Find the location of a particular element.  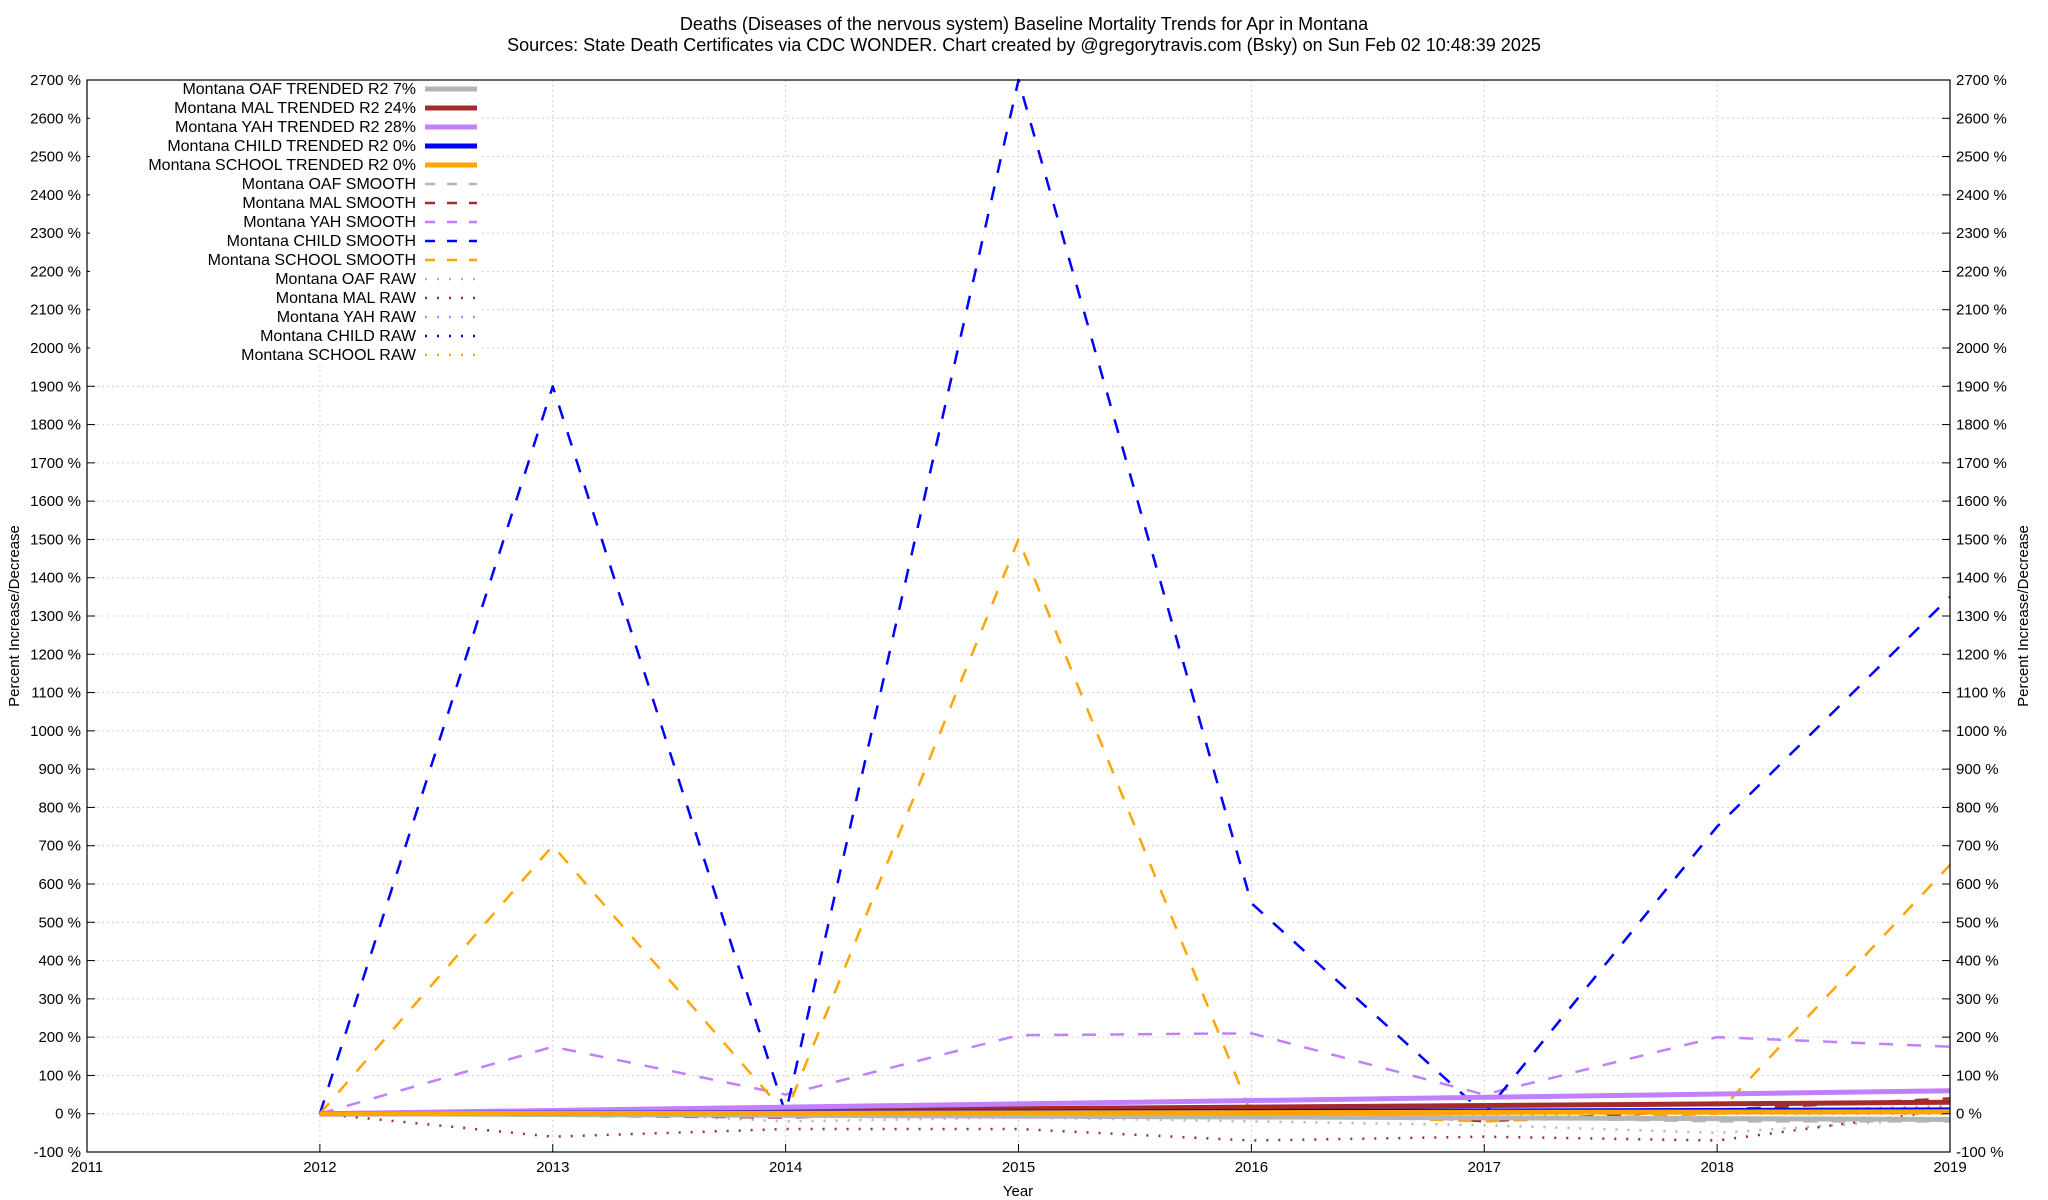

y-tick-label-right: 2700 % is located at coordinates (1981, 80).